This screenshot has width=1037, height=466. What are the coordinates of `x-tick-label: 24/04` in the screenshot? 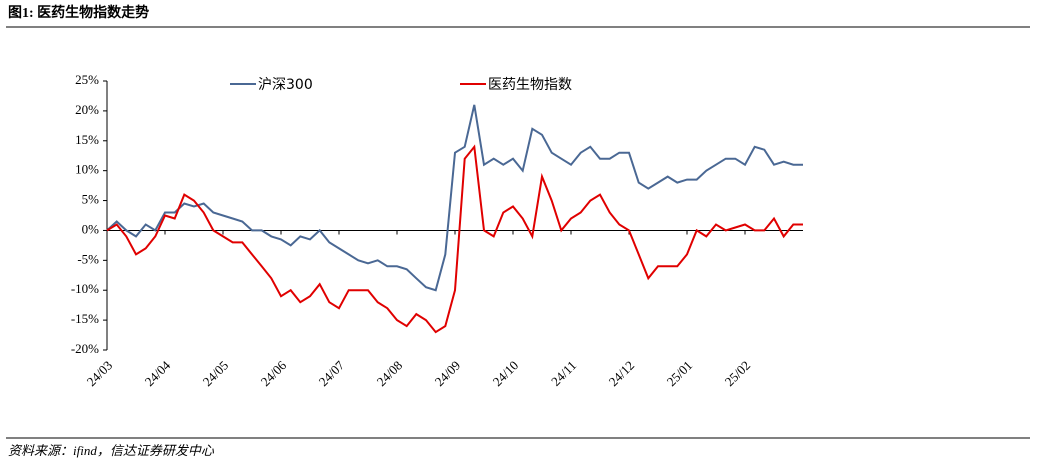 It's located at (158, 373).